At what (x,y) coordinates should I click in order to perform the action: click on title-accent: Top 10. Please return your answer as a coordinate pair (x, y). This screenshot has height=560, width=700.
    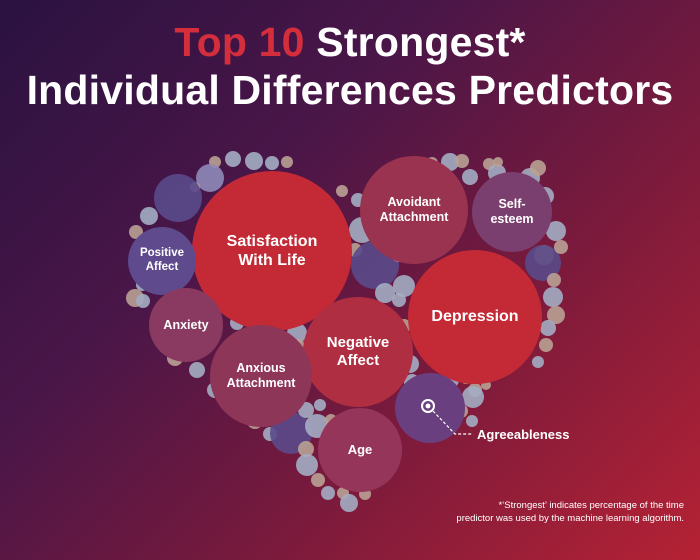
    Looking at the image, I should click on (239, 42).